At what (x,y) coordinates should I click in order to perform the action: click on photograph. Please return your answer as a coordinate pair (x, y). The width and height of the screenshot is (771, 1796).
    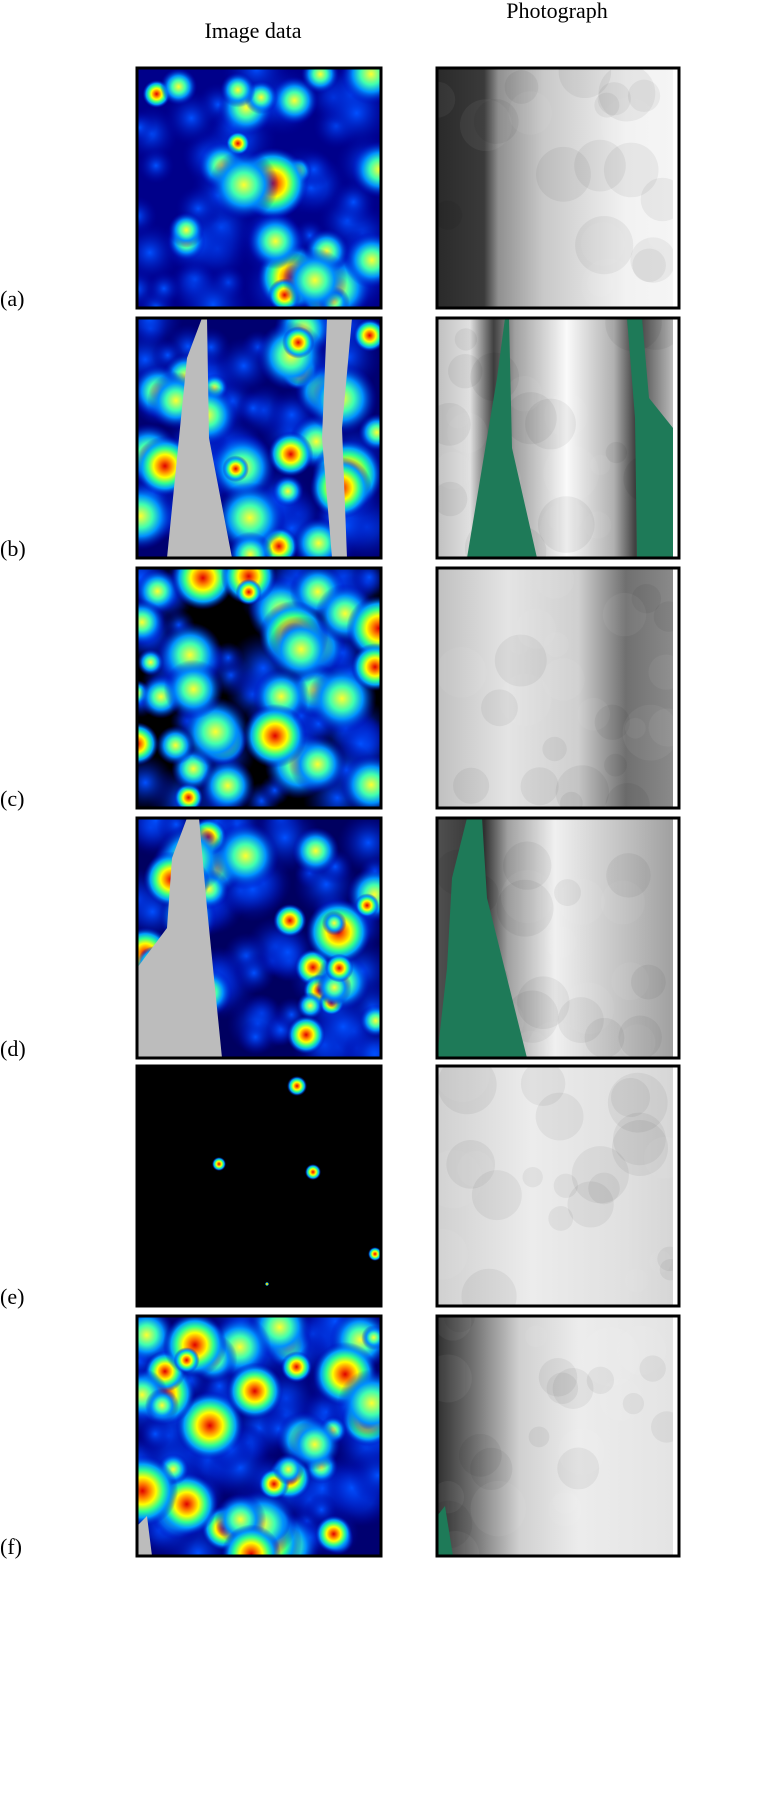
    Looking at the image, I should click on (555, 688).